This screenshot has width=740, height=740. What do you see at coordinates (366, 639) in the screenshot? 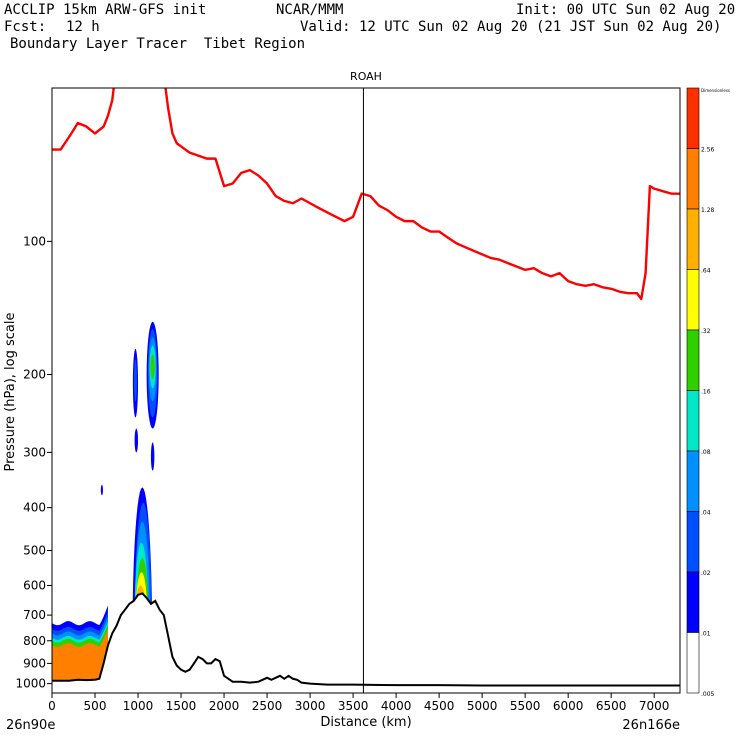
I see `terrain-line` at bounding box center [366, 639].